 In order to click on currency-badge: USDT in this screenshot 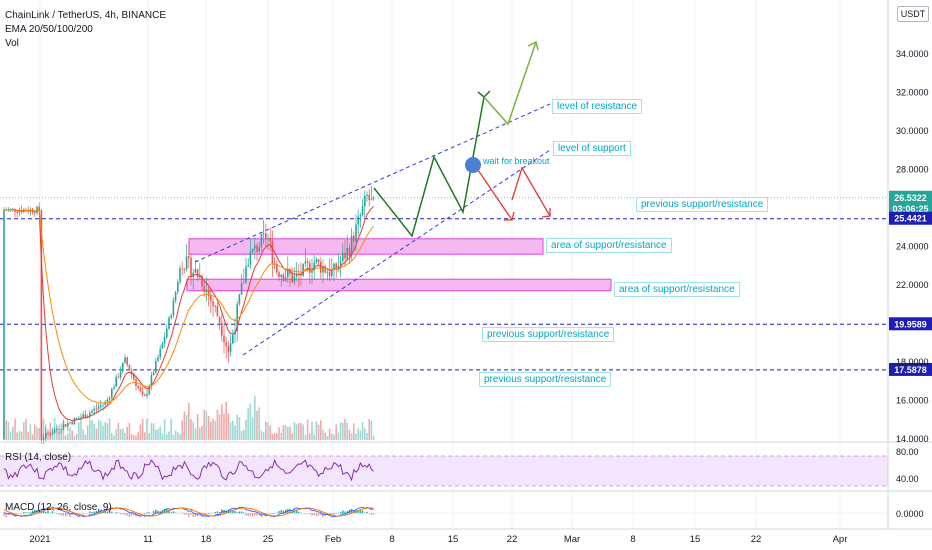, I will do `click(913, 14)`.